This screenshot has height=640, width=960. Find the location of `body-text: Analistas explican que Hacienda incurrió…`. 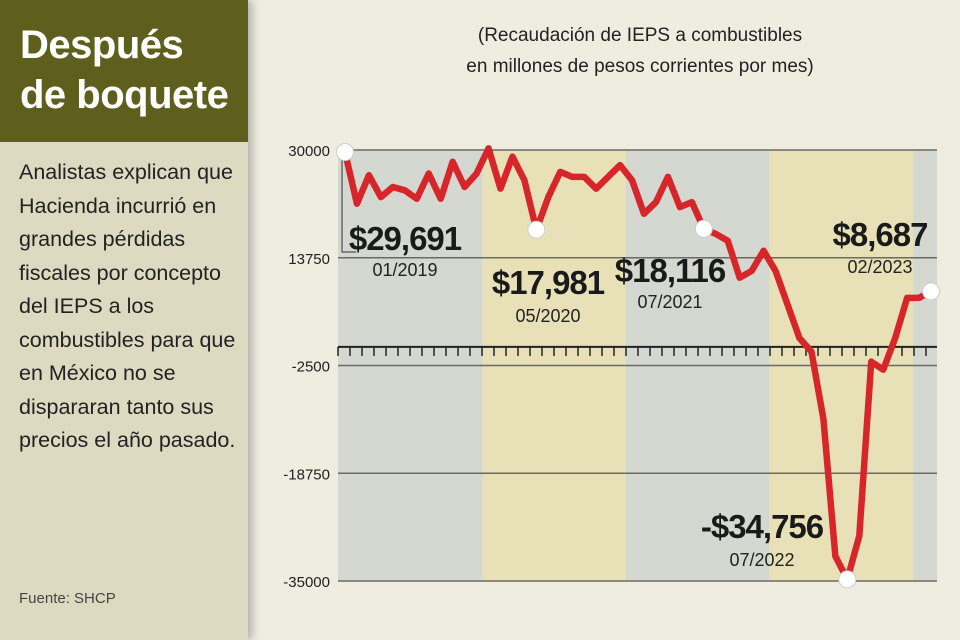

body-text: Analistas explican que Hacienda incurrió… is located at coordinates (127, 306).